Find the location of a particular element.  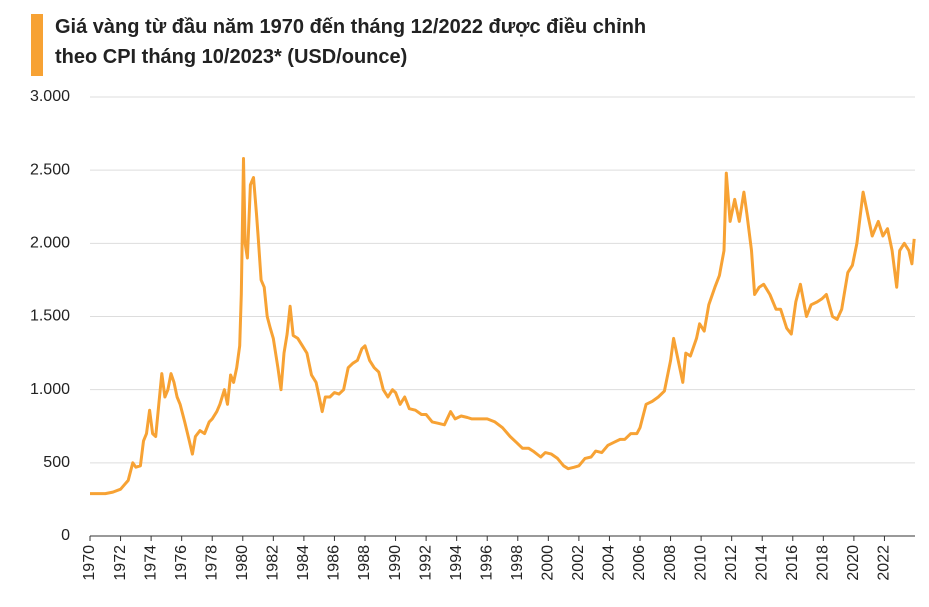

x-tick-label: 1984 is located at coordinates (303, 563).